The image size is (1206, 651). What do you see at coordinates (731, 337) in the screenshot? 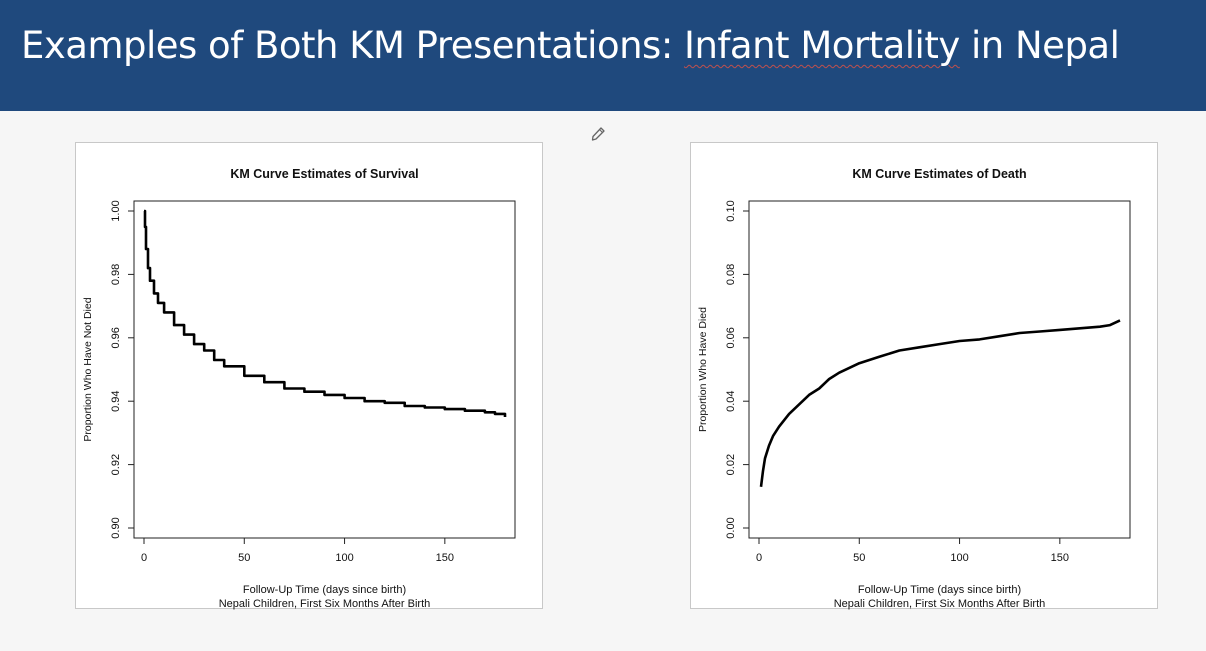
I see `death-y-tick-label: 0.06` at bounding box center [731, 337].